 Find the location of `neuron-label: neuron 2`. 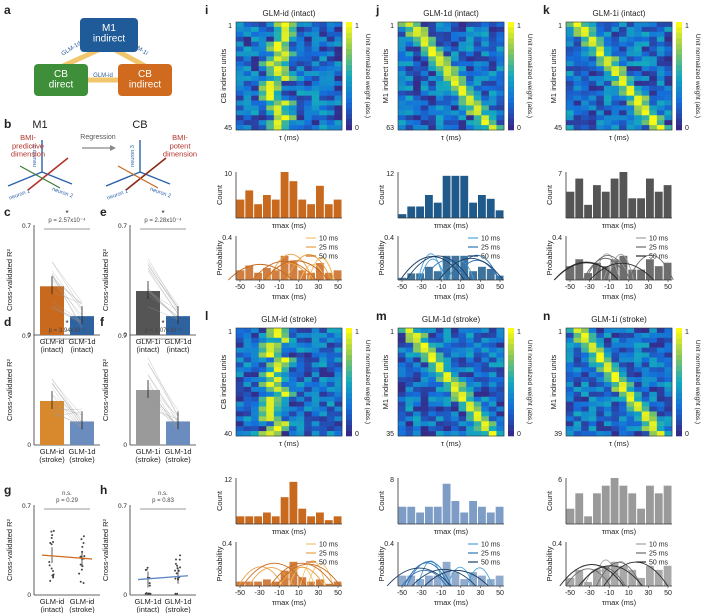

neuron-label: neuron 2 is located at coordinates (62, 193).